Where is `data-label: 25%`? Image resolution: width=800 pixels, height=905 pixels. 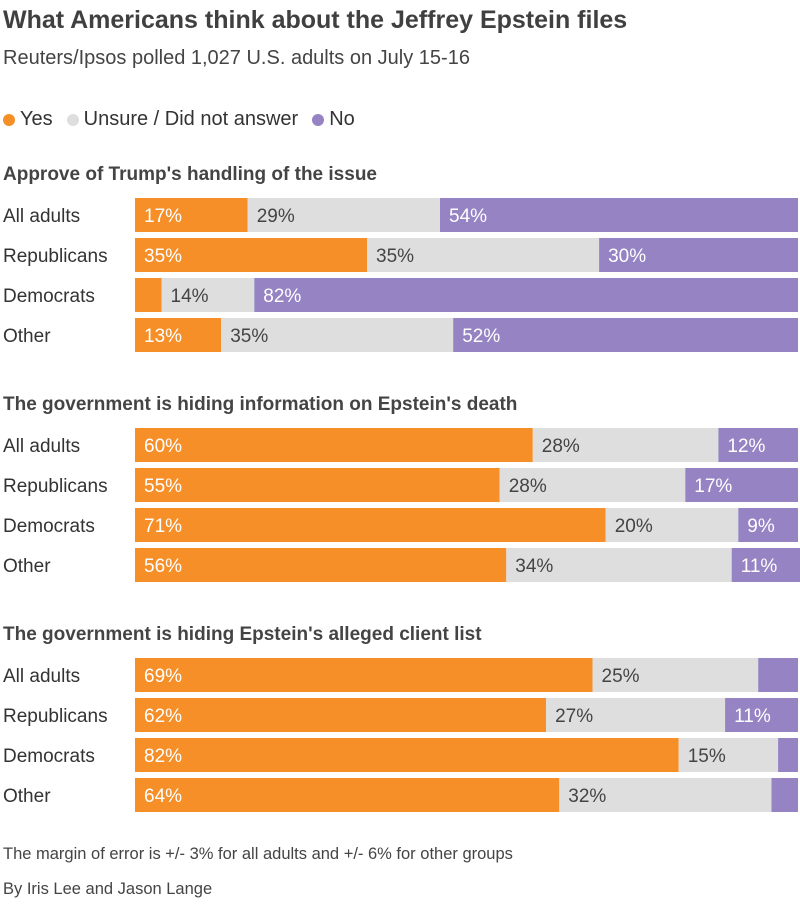 data-label: 25% is located at coordinates (621, 676).